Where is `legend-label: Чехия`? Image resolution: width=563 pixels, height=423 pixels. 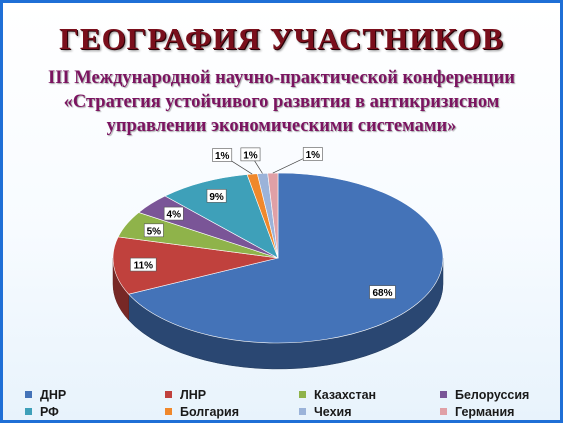 legend-label: Чехия is located at coordinates (333, 411).